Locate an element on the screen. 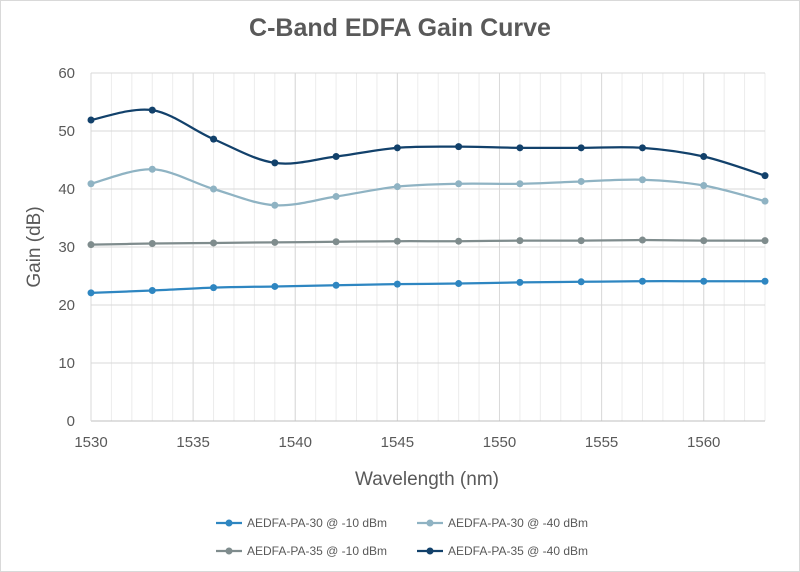 This screenshot has height=572, width=800. x-tick-label: 1540 is located at coordinates (295, 442).